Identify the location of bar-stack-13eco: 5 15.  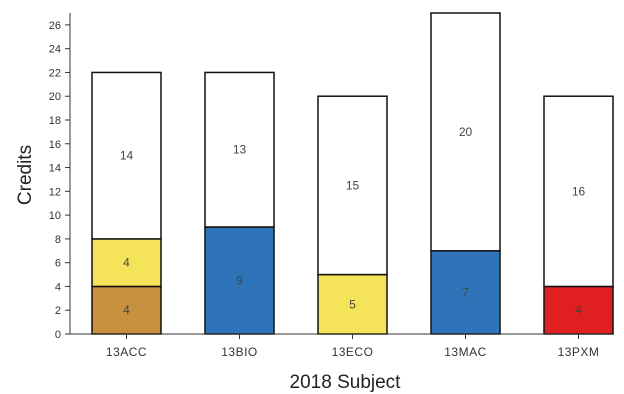
(352, 215).